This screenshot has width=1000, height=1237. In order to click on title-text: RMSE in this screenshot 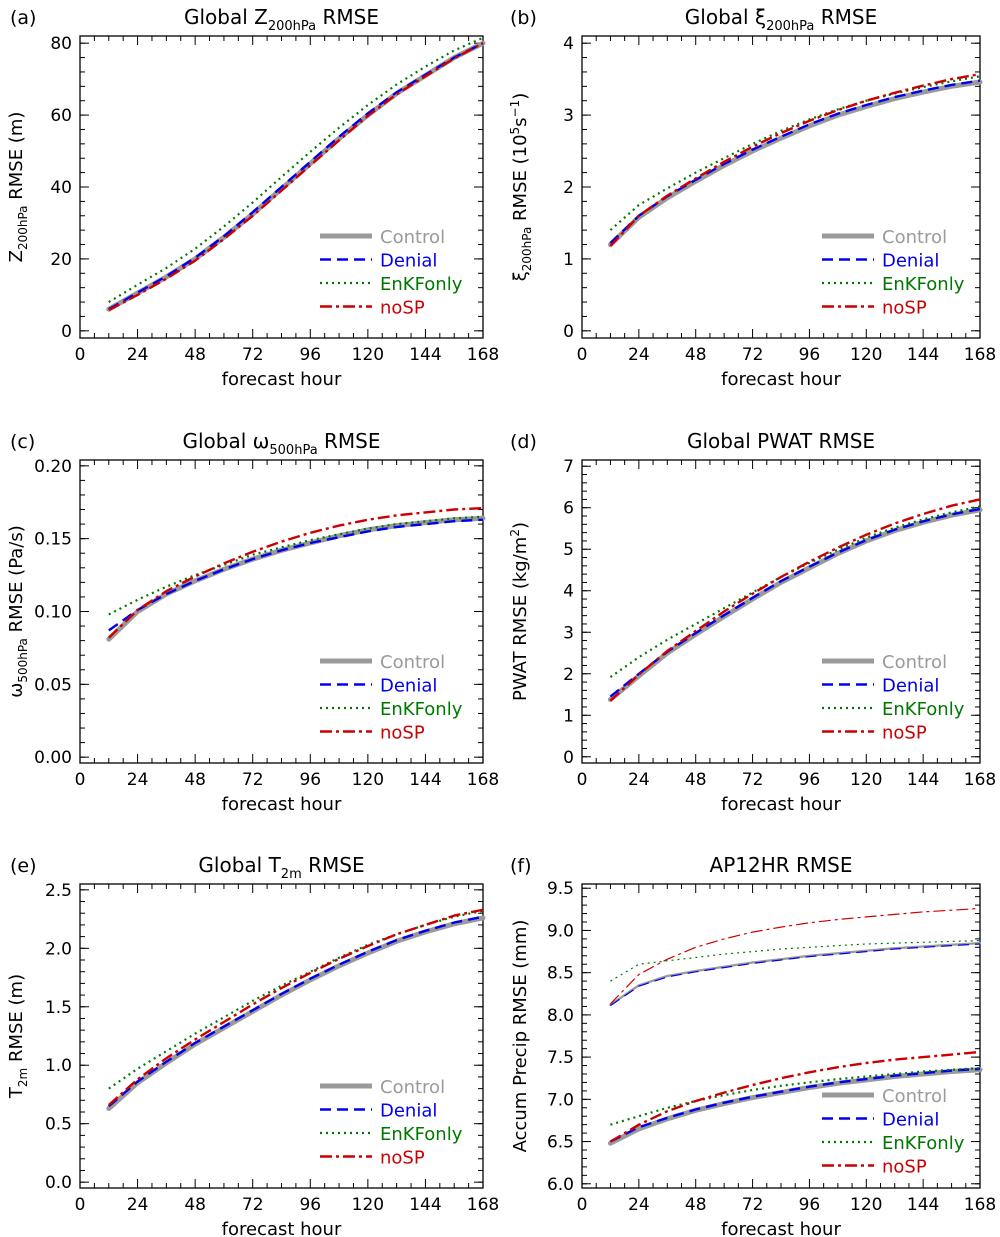, I will do `click(845, 17)`.